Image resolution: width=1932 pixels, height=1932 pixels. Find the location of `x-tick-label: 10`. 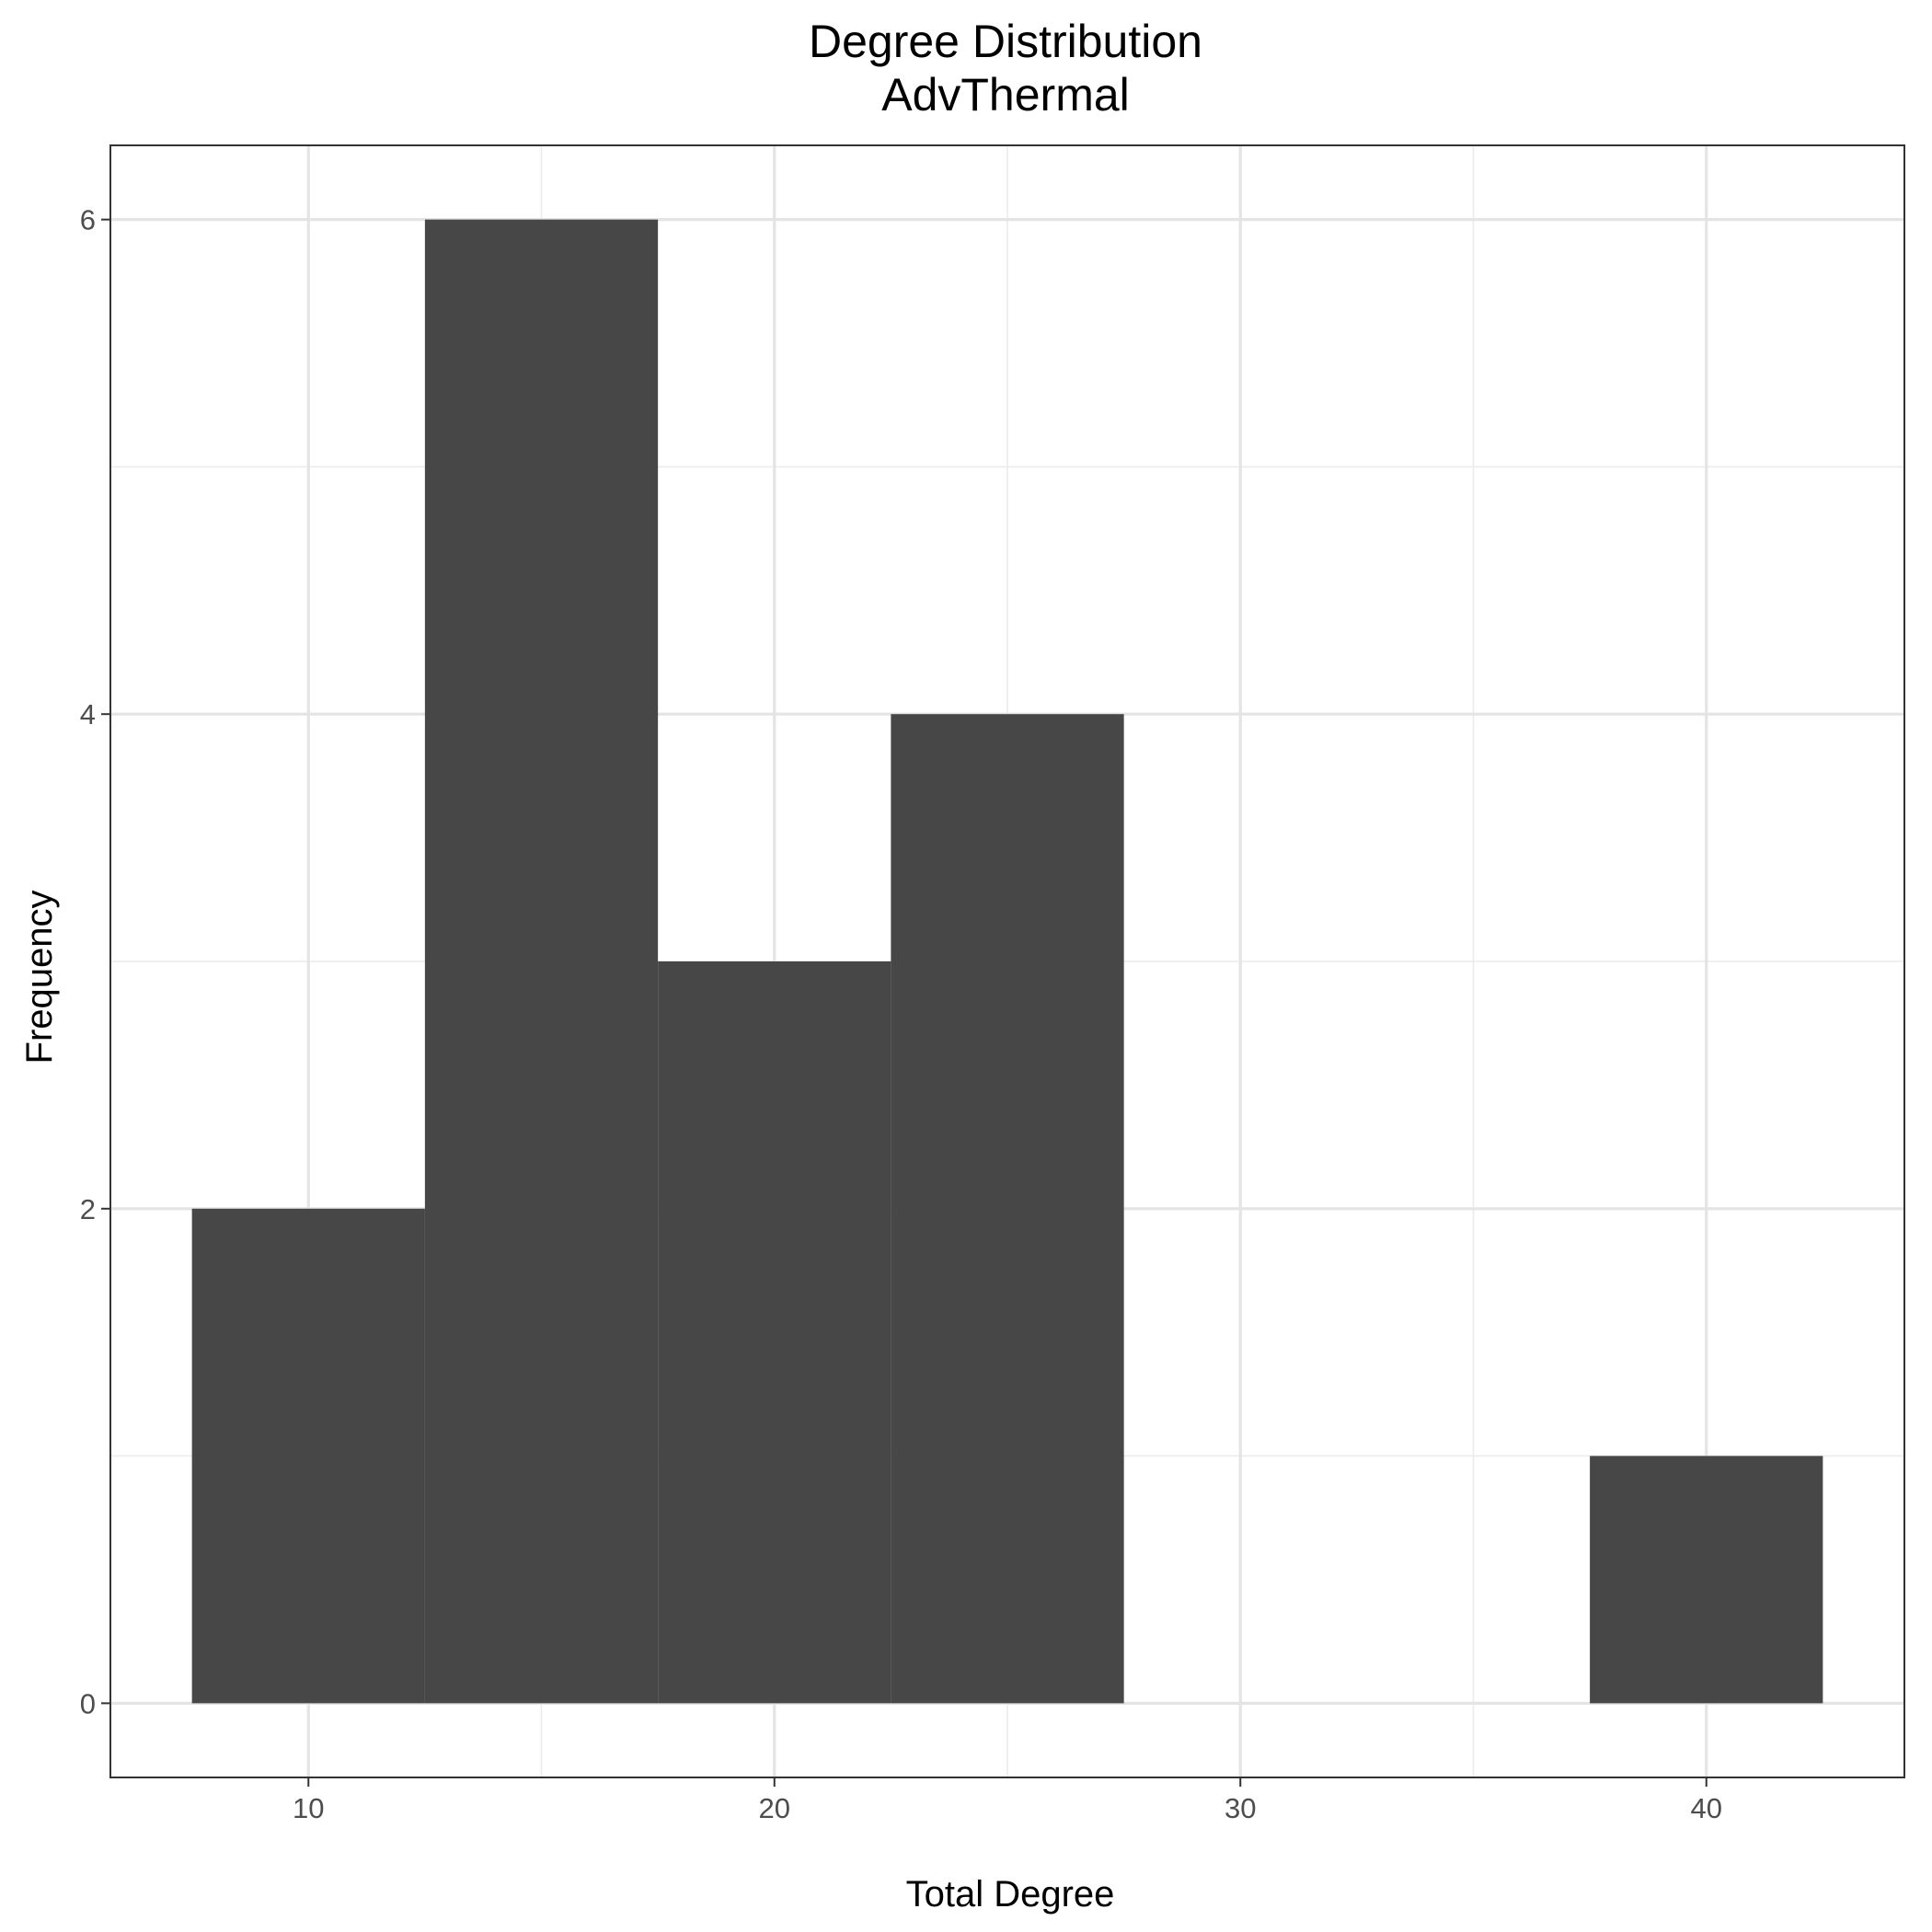

x-tick-label: 10 is located at coordinates (308, 1808).